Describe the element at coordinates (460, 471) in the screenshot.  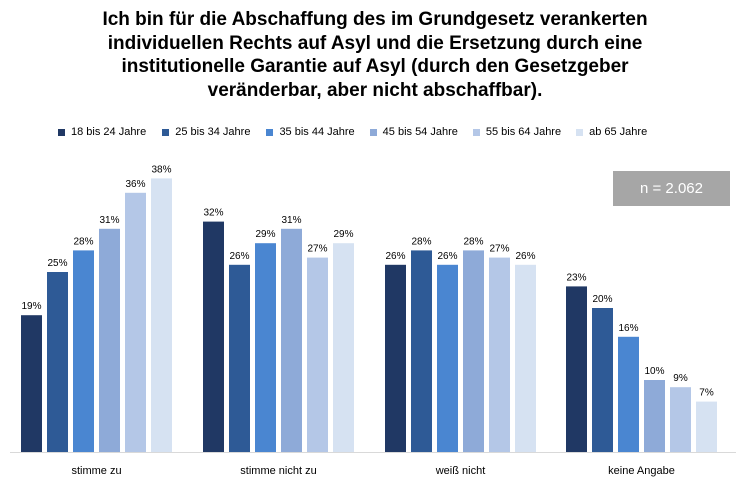
I see `category-label: weiß nicht` at that location.